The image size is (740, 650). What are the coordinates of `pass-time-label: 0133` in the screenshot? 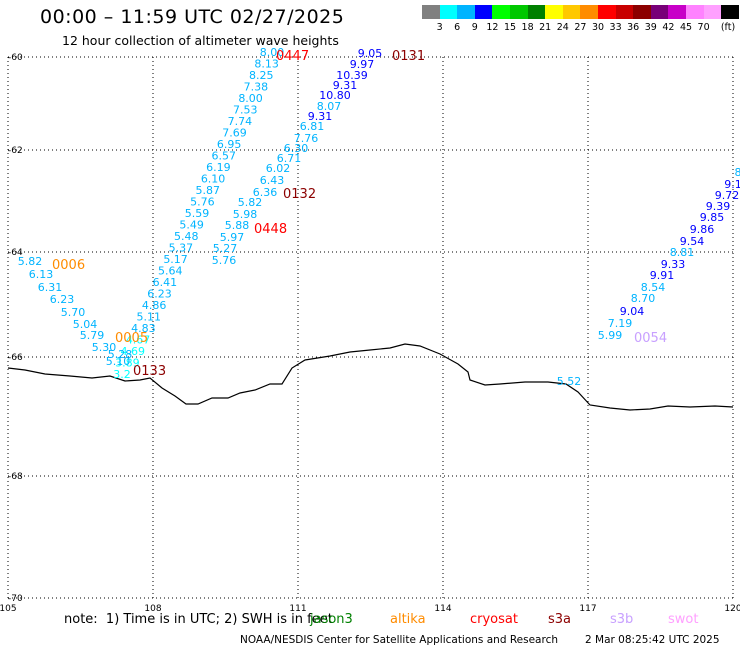 It's located at (149, 371).